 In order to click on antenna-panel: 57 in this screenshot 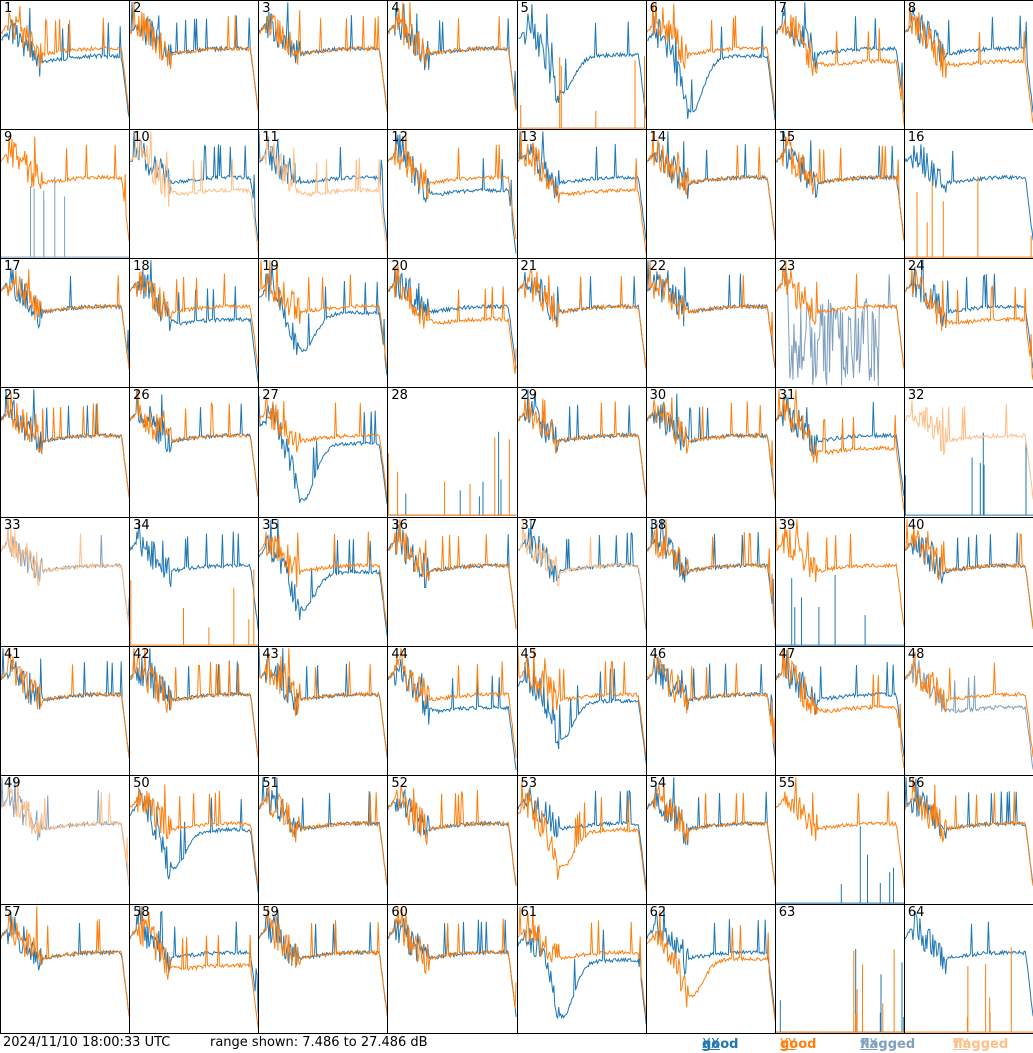, I will do `click(65, 968)`.